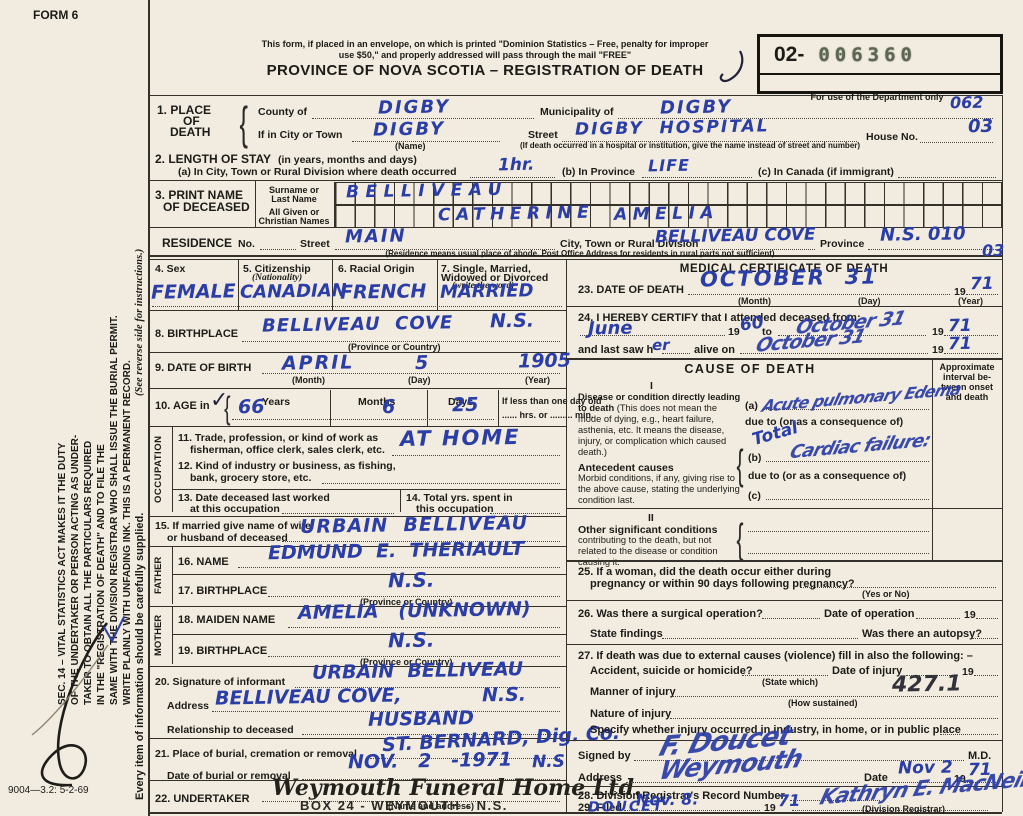 The height and width of the screenshot is (816, 1023). I want to click on marital-label-1: 7. Single, Married,, so click(486, 269).